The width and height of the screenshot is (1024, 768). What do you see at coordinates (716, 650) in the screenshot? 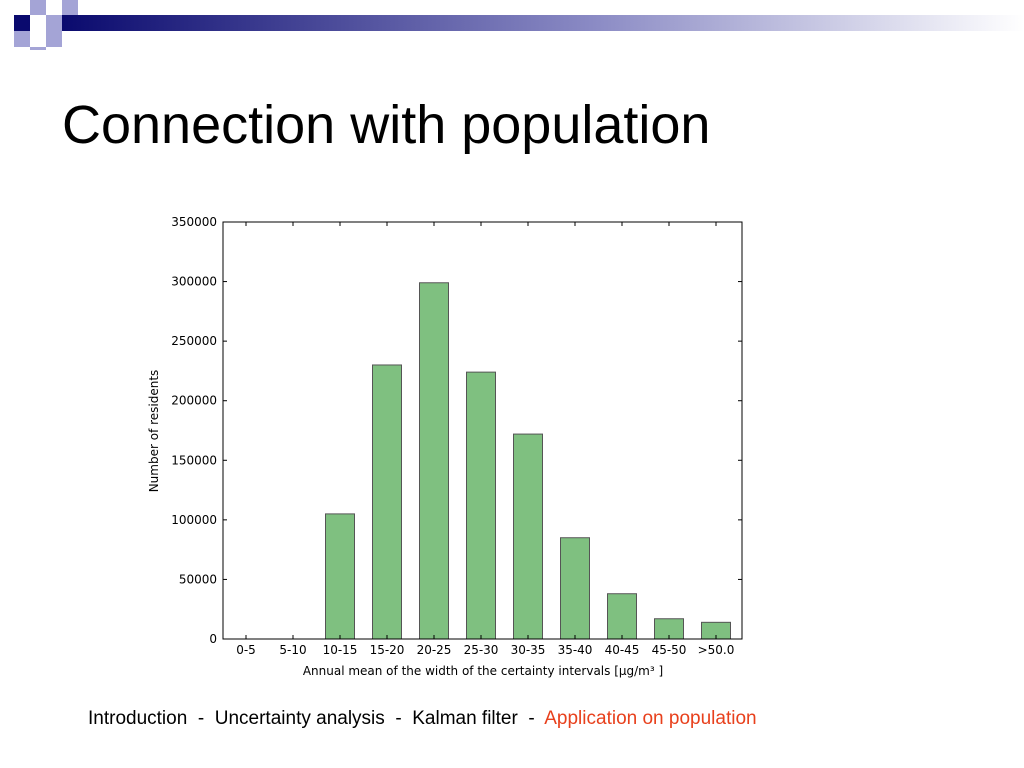
I see `x-tick-label: >50.0` at bounding box center [716, 650].